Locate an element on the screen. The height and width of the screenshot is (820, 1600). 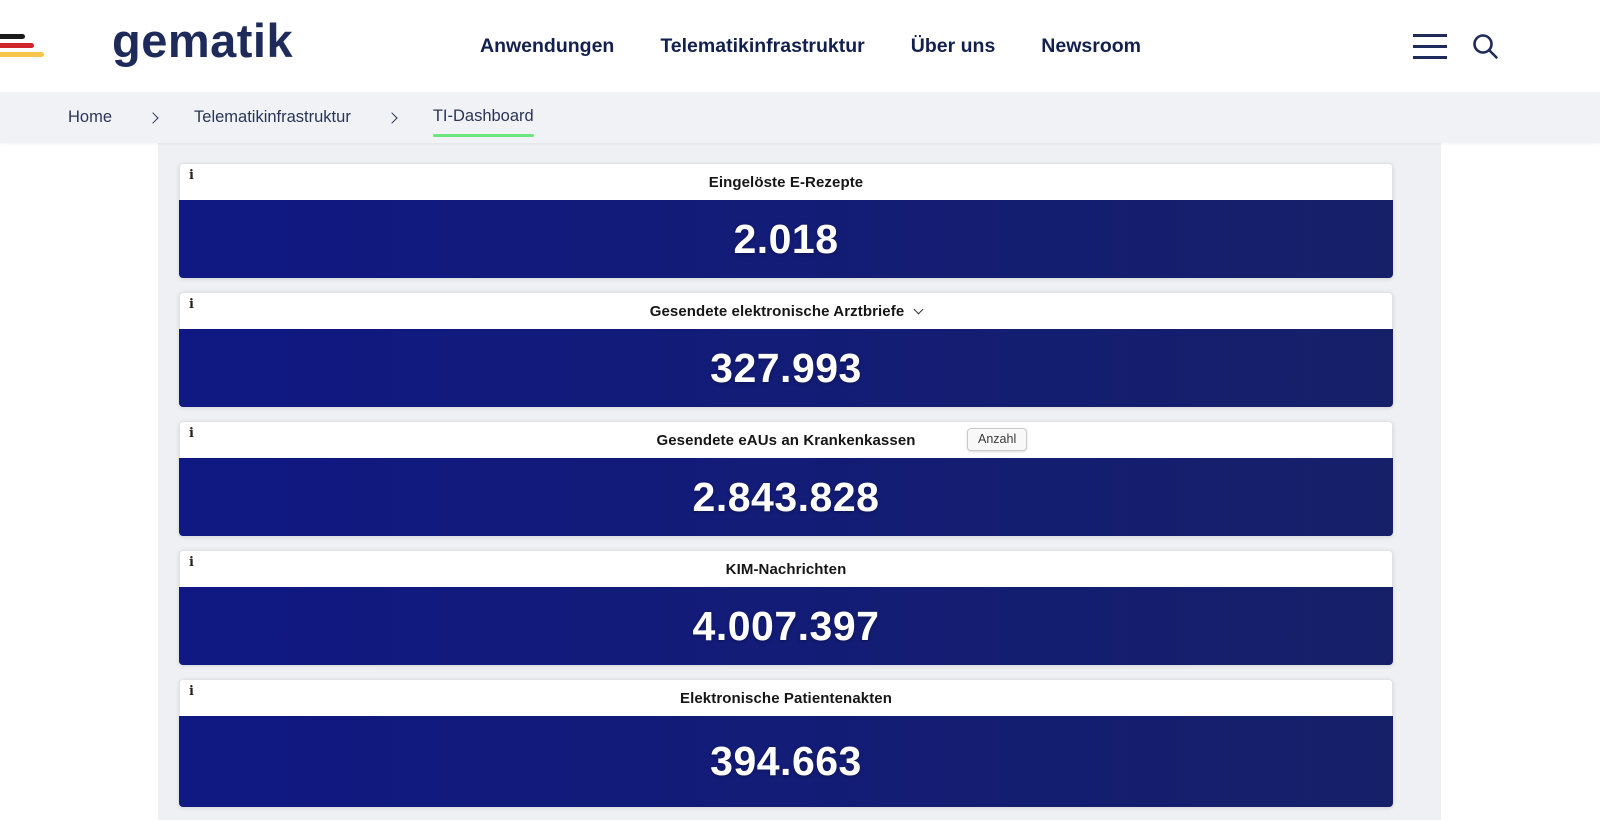
nav-item-telematikinfrastruktur: Telematikinfrastruktur is located at coordinates (762, 45).